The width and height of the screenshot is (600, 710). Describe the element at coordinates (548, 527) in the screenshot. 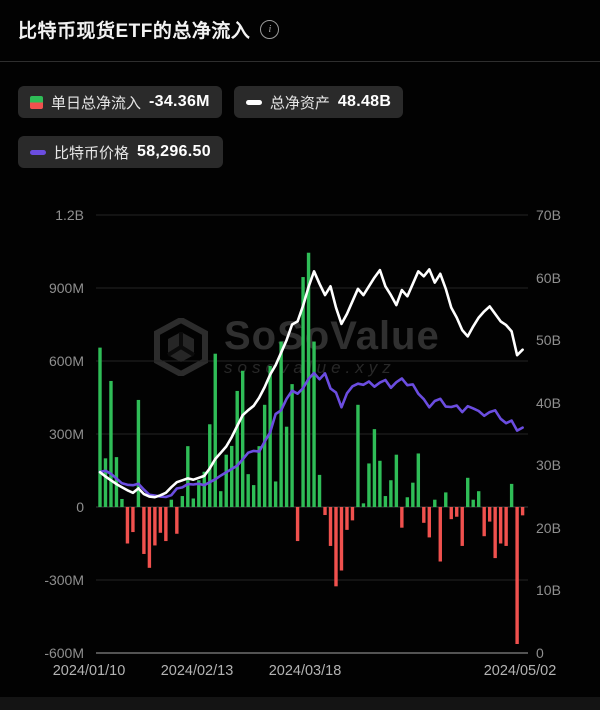

I see `right-axis-tick-label: 20B` at that location.